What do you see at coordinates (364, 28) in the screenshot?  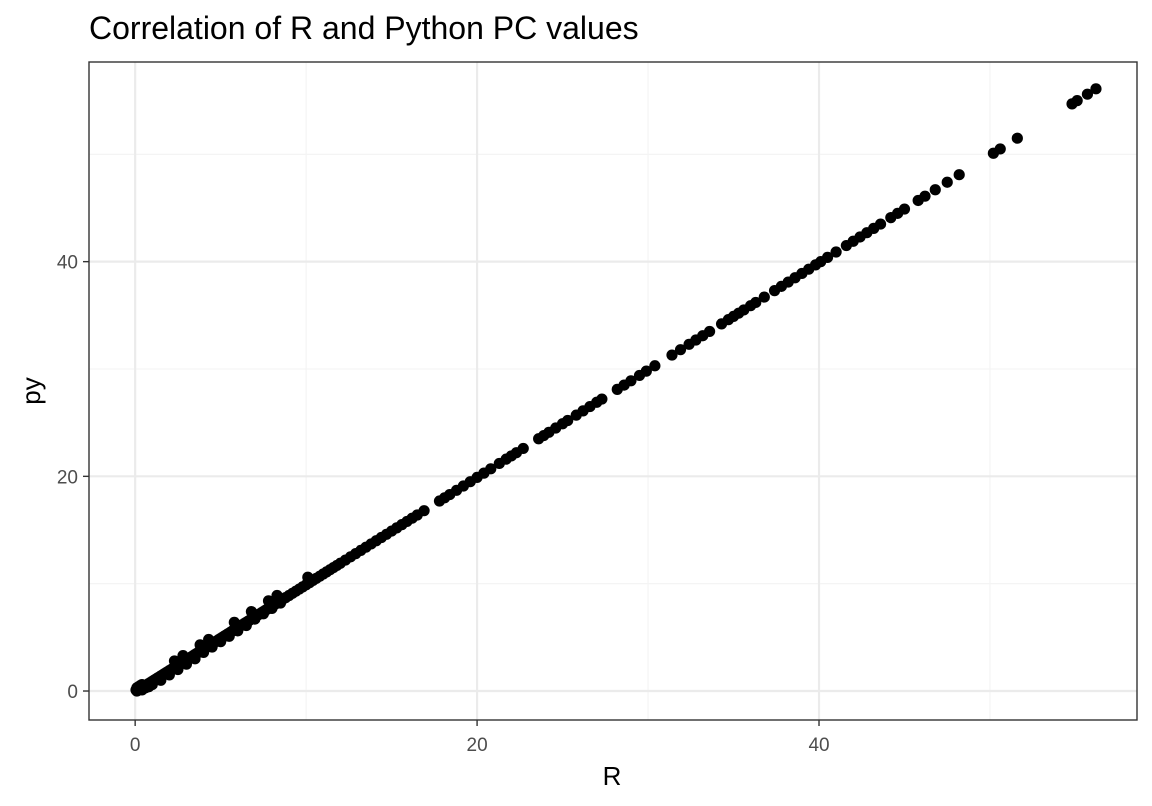 I see `chart-title: Correlation of R and Python PC values` at bounding box center [364, 28].